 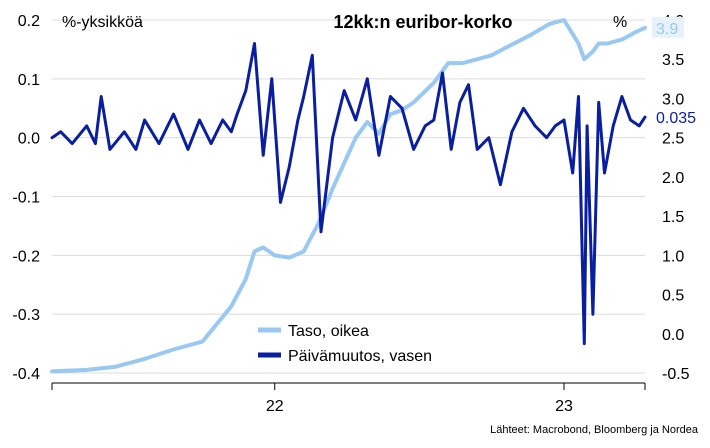 I want to click on right-tick-label: 0.5, so click(x=673, y=296).